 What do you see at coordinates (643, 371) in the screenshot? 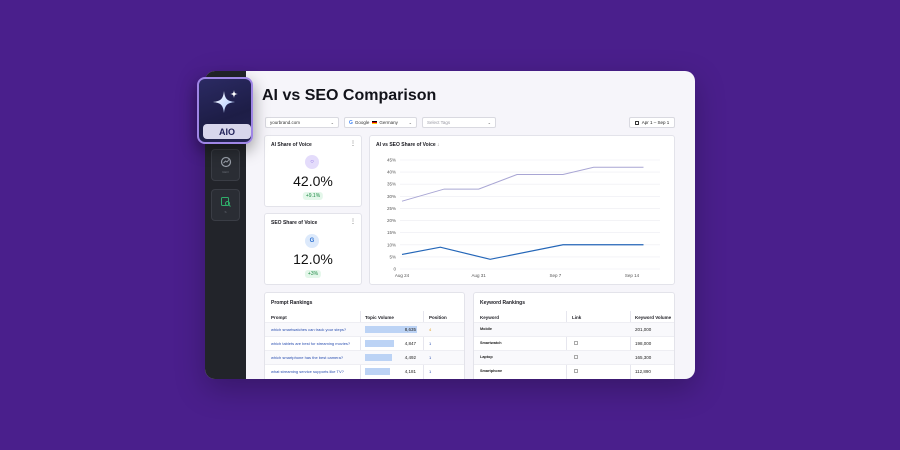
I see `keyword-volume-value: 112,890` at bounding box center [643, 371].